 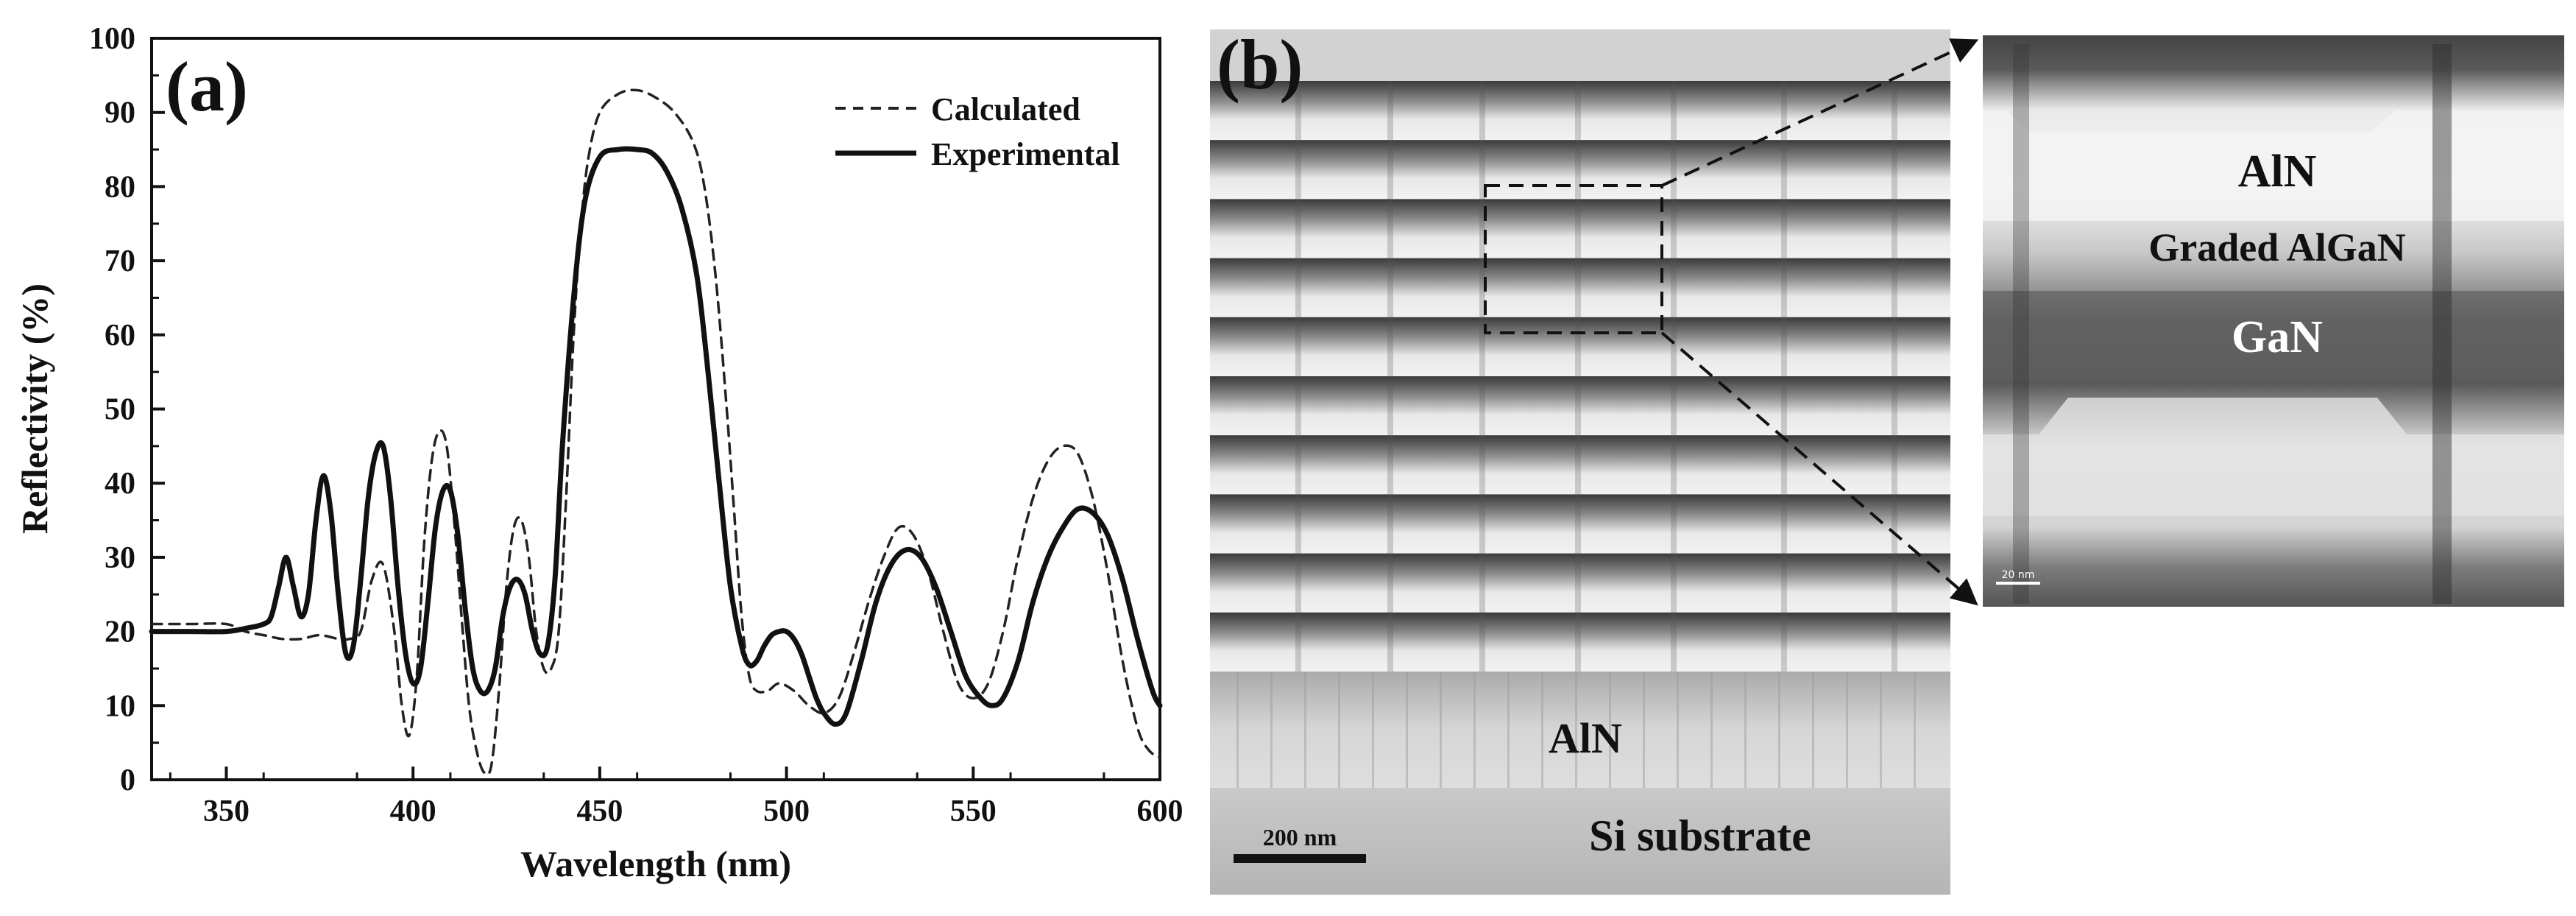 I want to click on x-tick-label-350: 350, so click(x=226, y=811).